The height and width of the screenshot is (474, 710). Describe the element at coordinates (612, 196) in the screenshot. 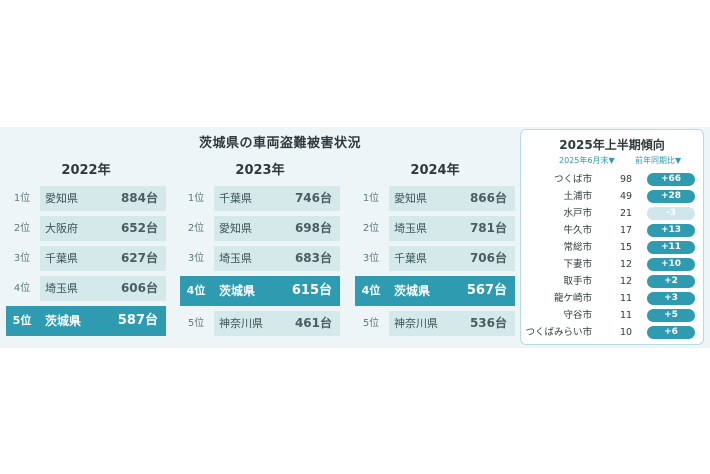

I see `city-row: 土浦市 49 +28` at that location.